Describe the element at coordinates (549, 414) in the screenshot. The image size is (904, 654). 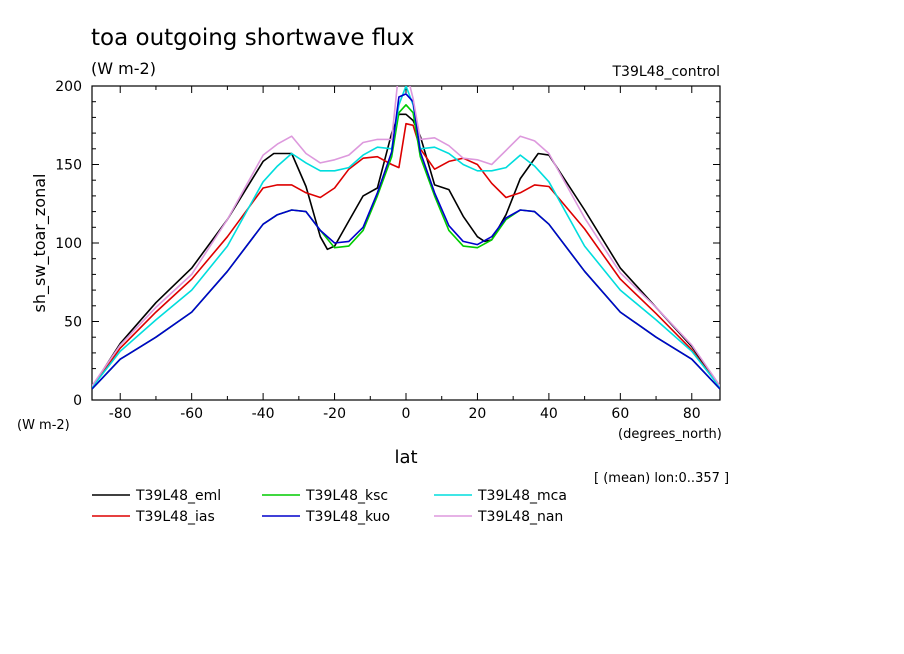
I see `x-tick-label: 40` at that location.